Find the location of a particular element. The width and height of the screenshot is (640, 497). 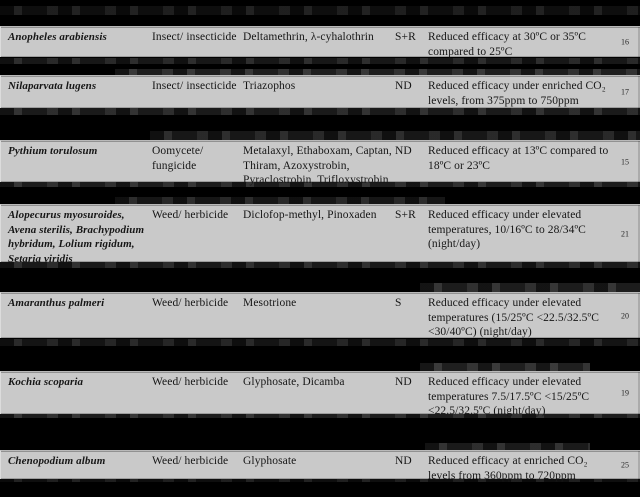

pesticides: Diclofop-methyl, Pinoxaden is located at coordinates (310, 215).